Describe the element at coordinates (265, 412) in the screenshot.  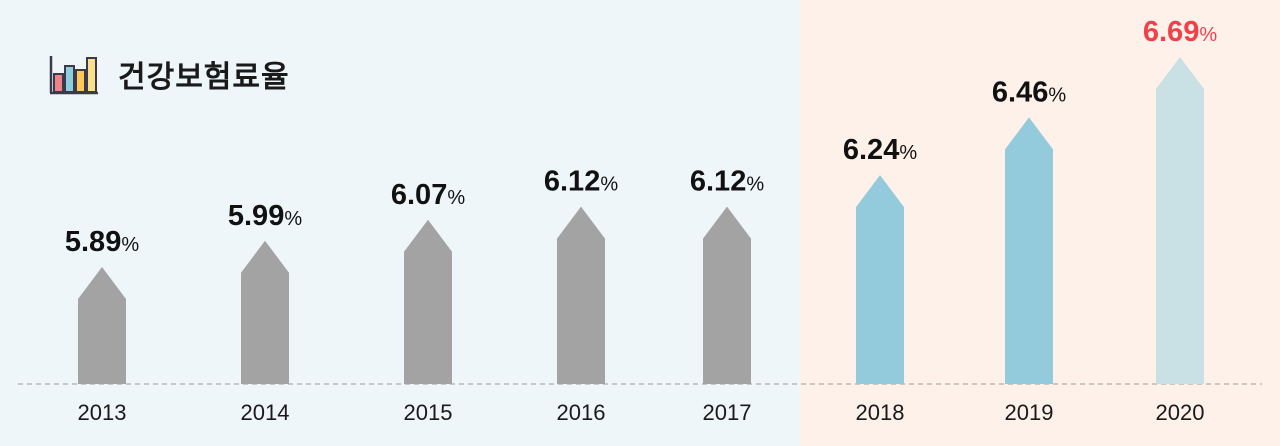
I see `category-label-2014: 2014` at that location.